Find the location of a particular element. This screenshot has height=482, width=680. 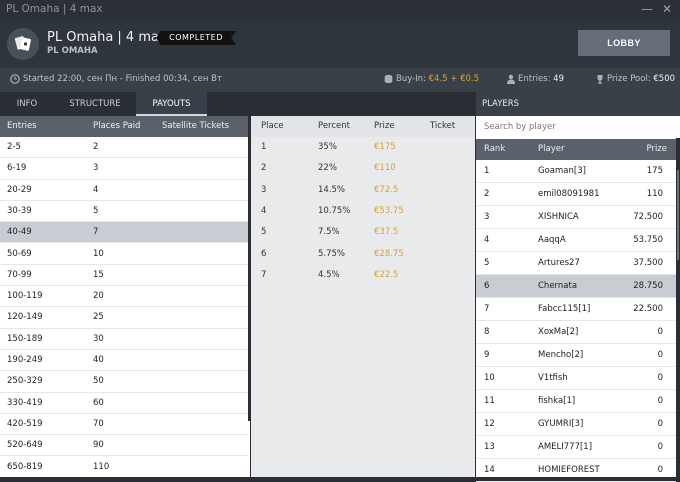

player-row: 3 XISHNICA 72.500 is located at coordinates (576, 217).